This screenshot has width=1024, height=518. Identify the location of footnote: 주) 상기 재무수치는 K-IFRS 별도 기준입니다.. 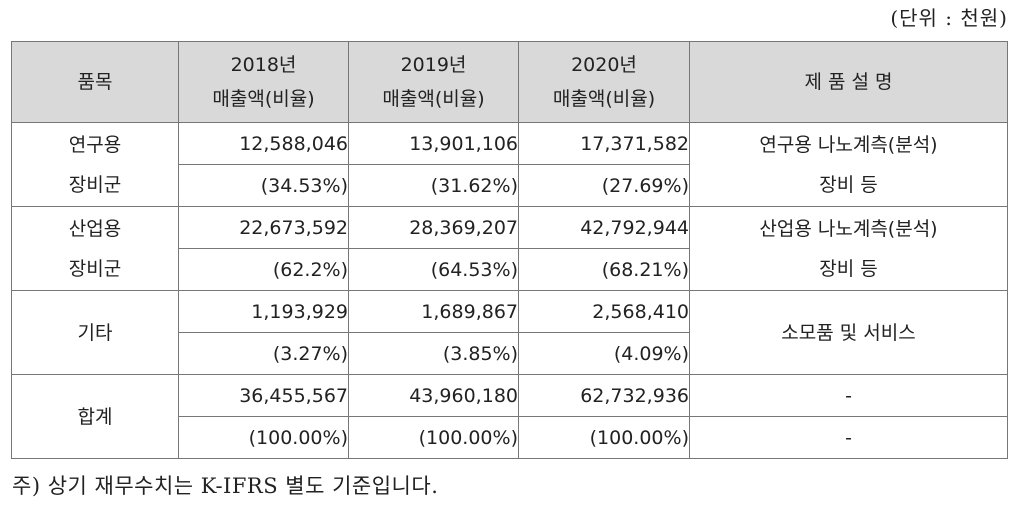
(225, 486).